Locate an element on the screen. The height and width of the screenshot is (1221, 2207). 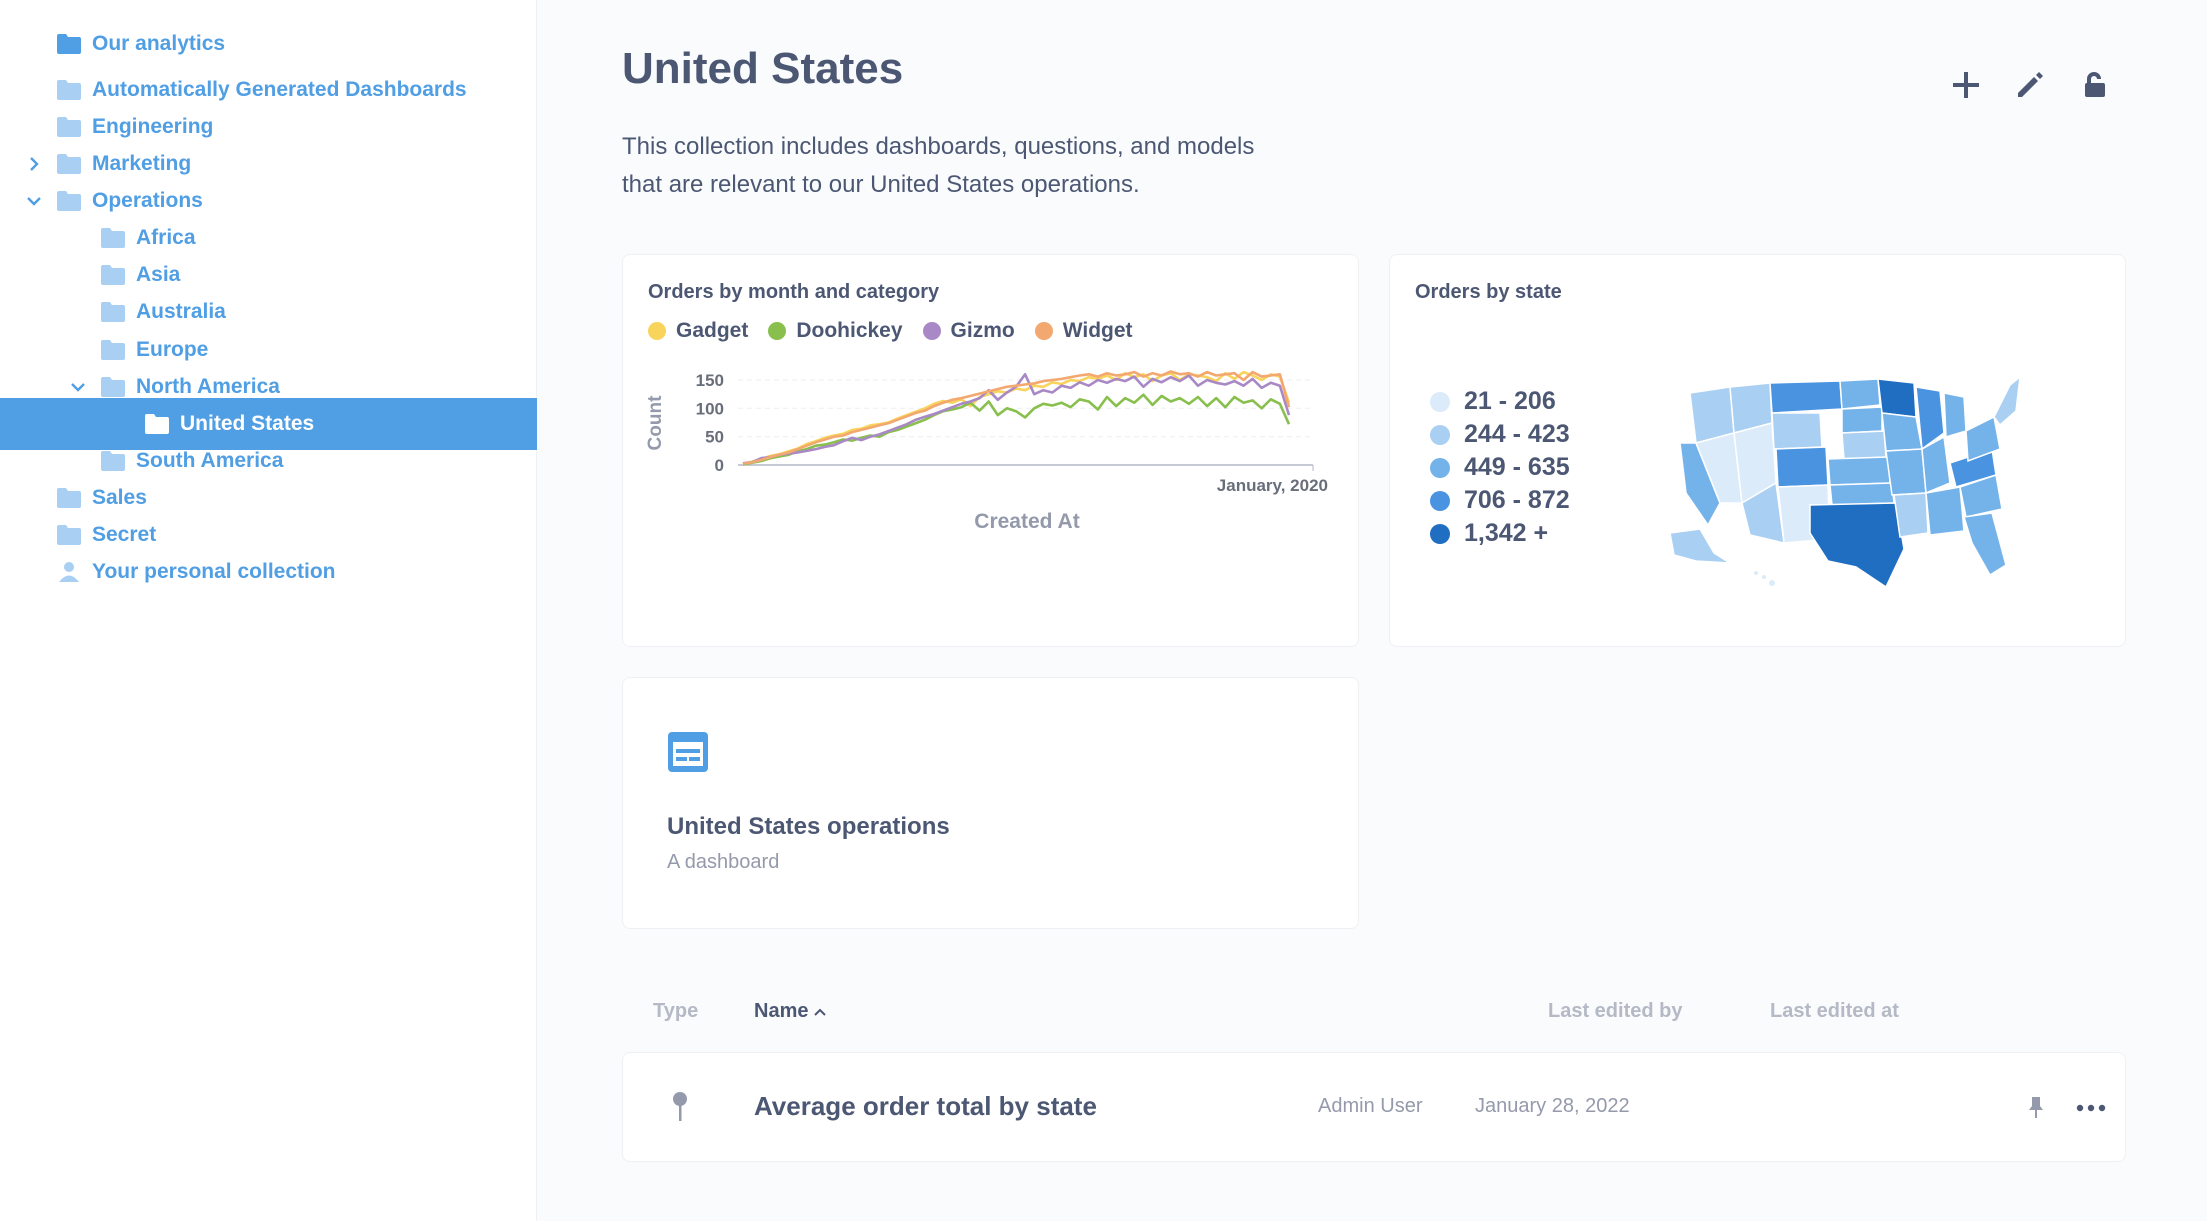
legend-label: Gadget is located at coordinates (712, 330).